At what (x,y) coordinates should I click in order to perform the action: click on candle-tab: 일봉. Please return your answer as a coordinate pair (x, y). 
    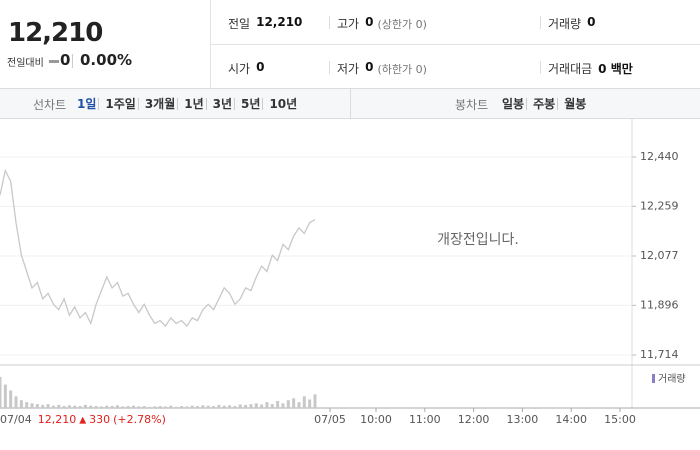
    Looking at the image, I should click on (513, 104).